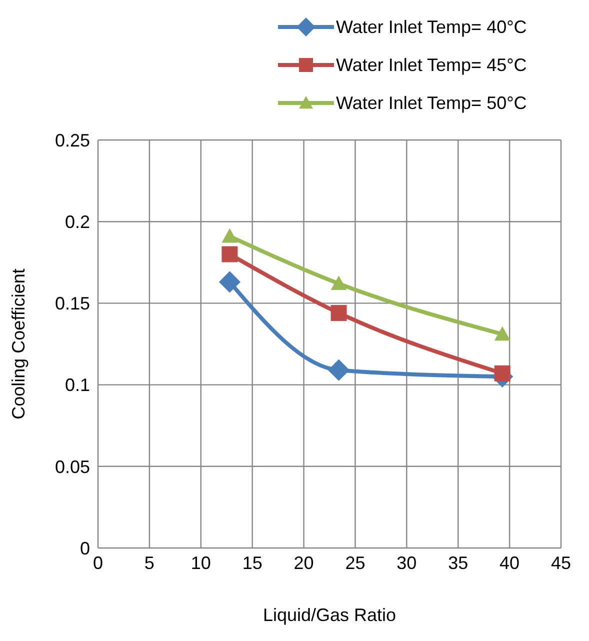 This screenshot has width=589, height=641. What do you see at coordinates (85, 548) in the screenshot?
I see `y-tick-label: 0` at bounding box center [85, 548].